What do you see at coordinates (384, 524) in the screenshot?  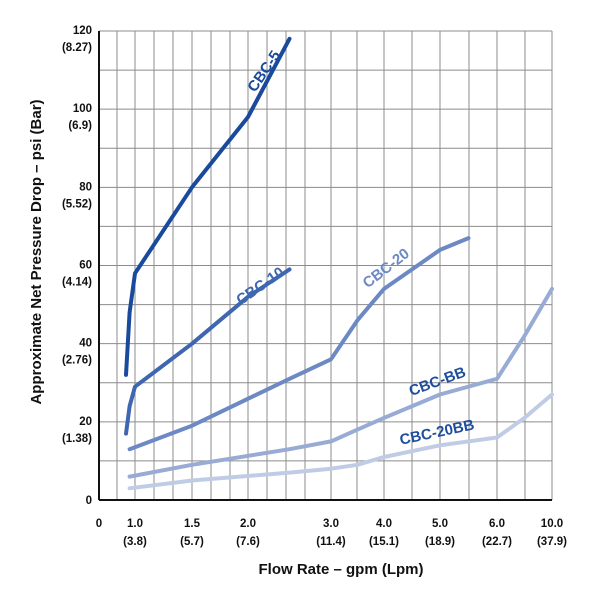 I see `x-tick-label: 4.0` at bounding box center [384, 524].